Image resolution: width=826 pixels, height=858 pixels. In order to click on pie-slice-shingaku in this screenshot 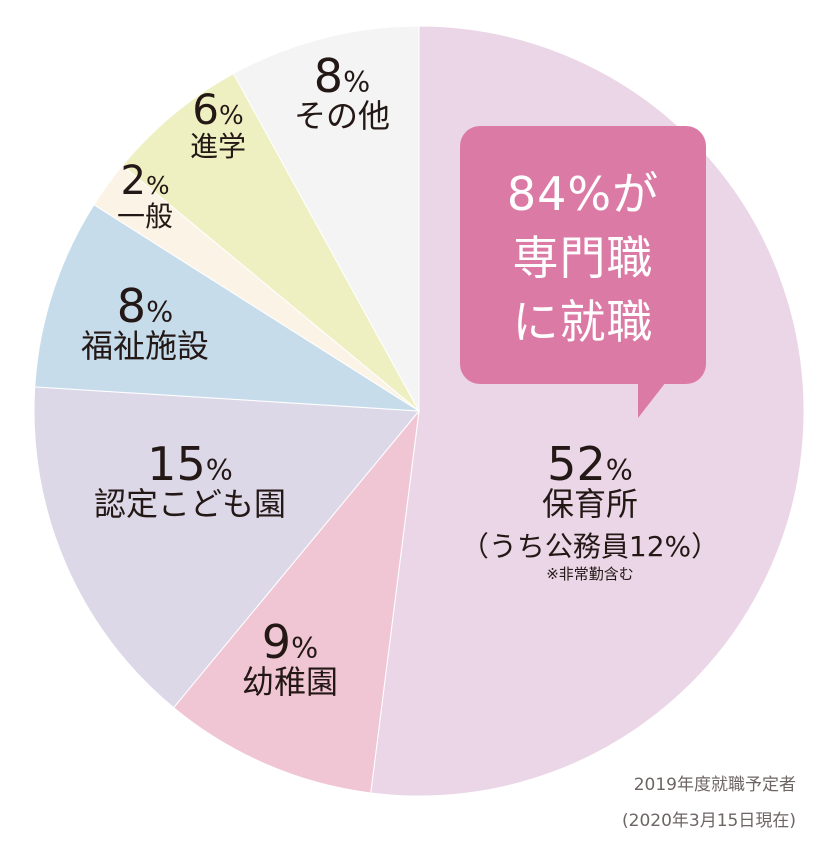, I will do `click(270, 242)`.